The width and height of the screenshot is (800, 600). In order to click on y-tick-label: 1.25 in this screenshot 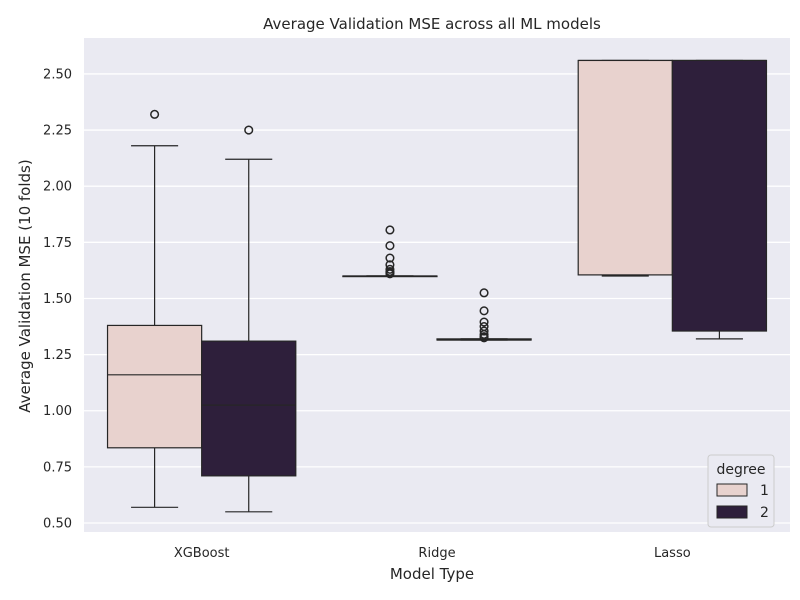, I will do `click(57, 355)`.